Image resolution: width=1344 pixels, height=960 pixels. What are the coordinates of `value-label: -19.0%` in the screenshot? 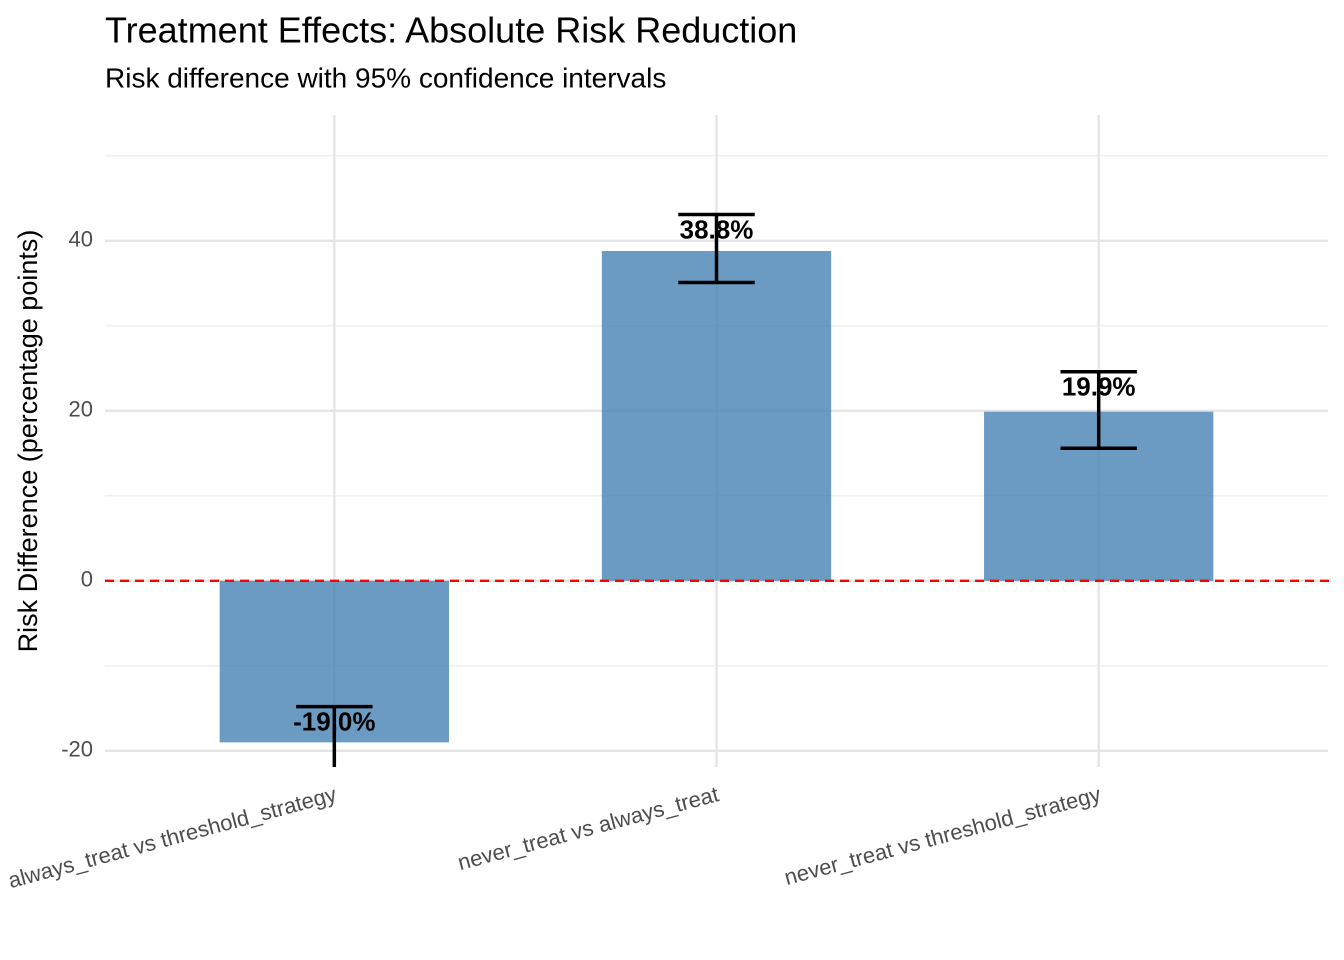 It's located at (334, 722).